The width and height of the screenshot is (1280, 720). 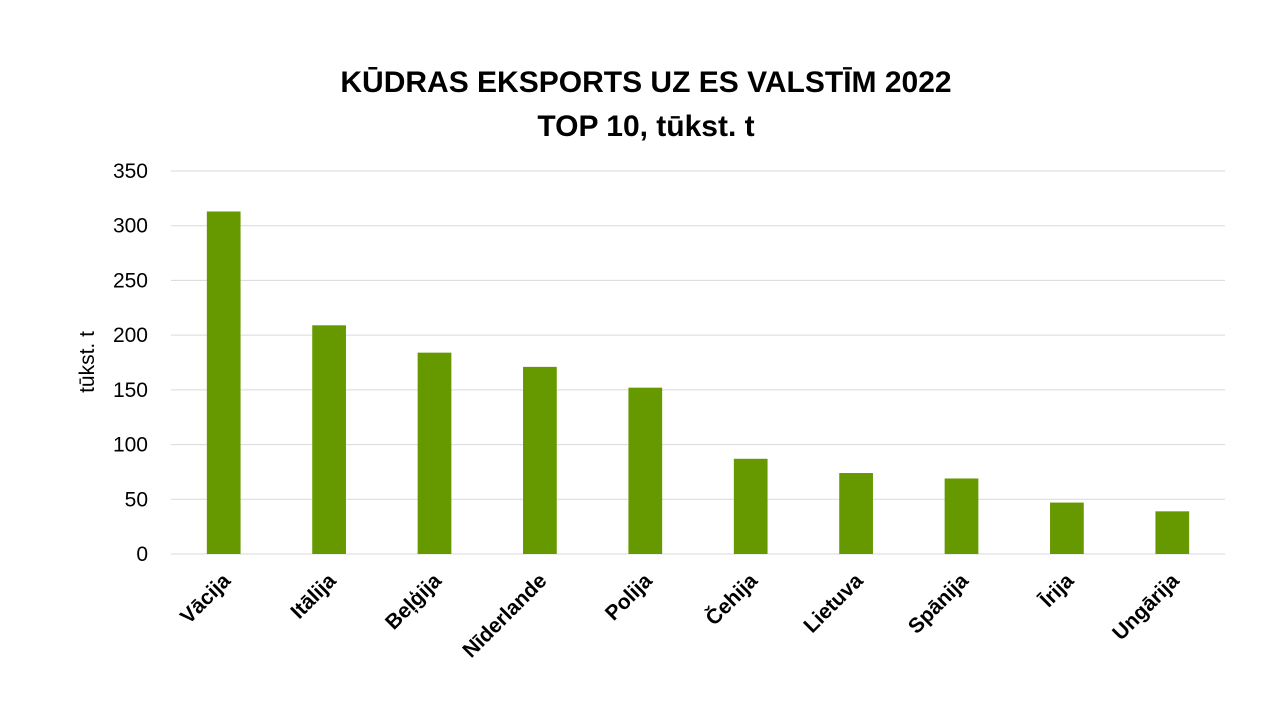 I want to click on y-tick-label: 0, so click(x=142, y=554).